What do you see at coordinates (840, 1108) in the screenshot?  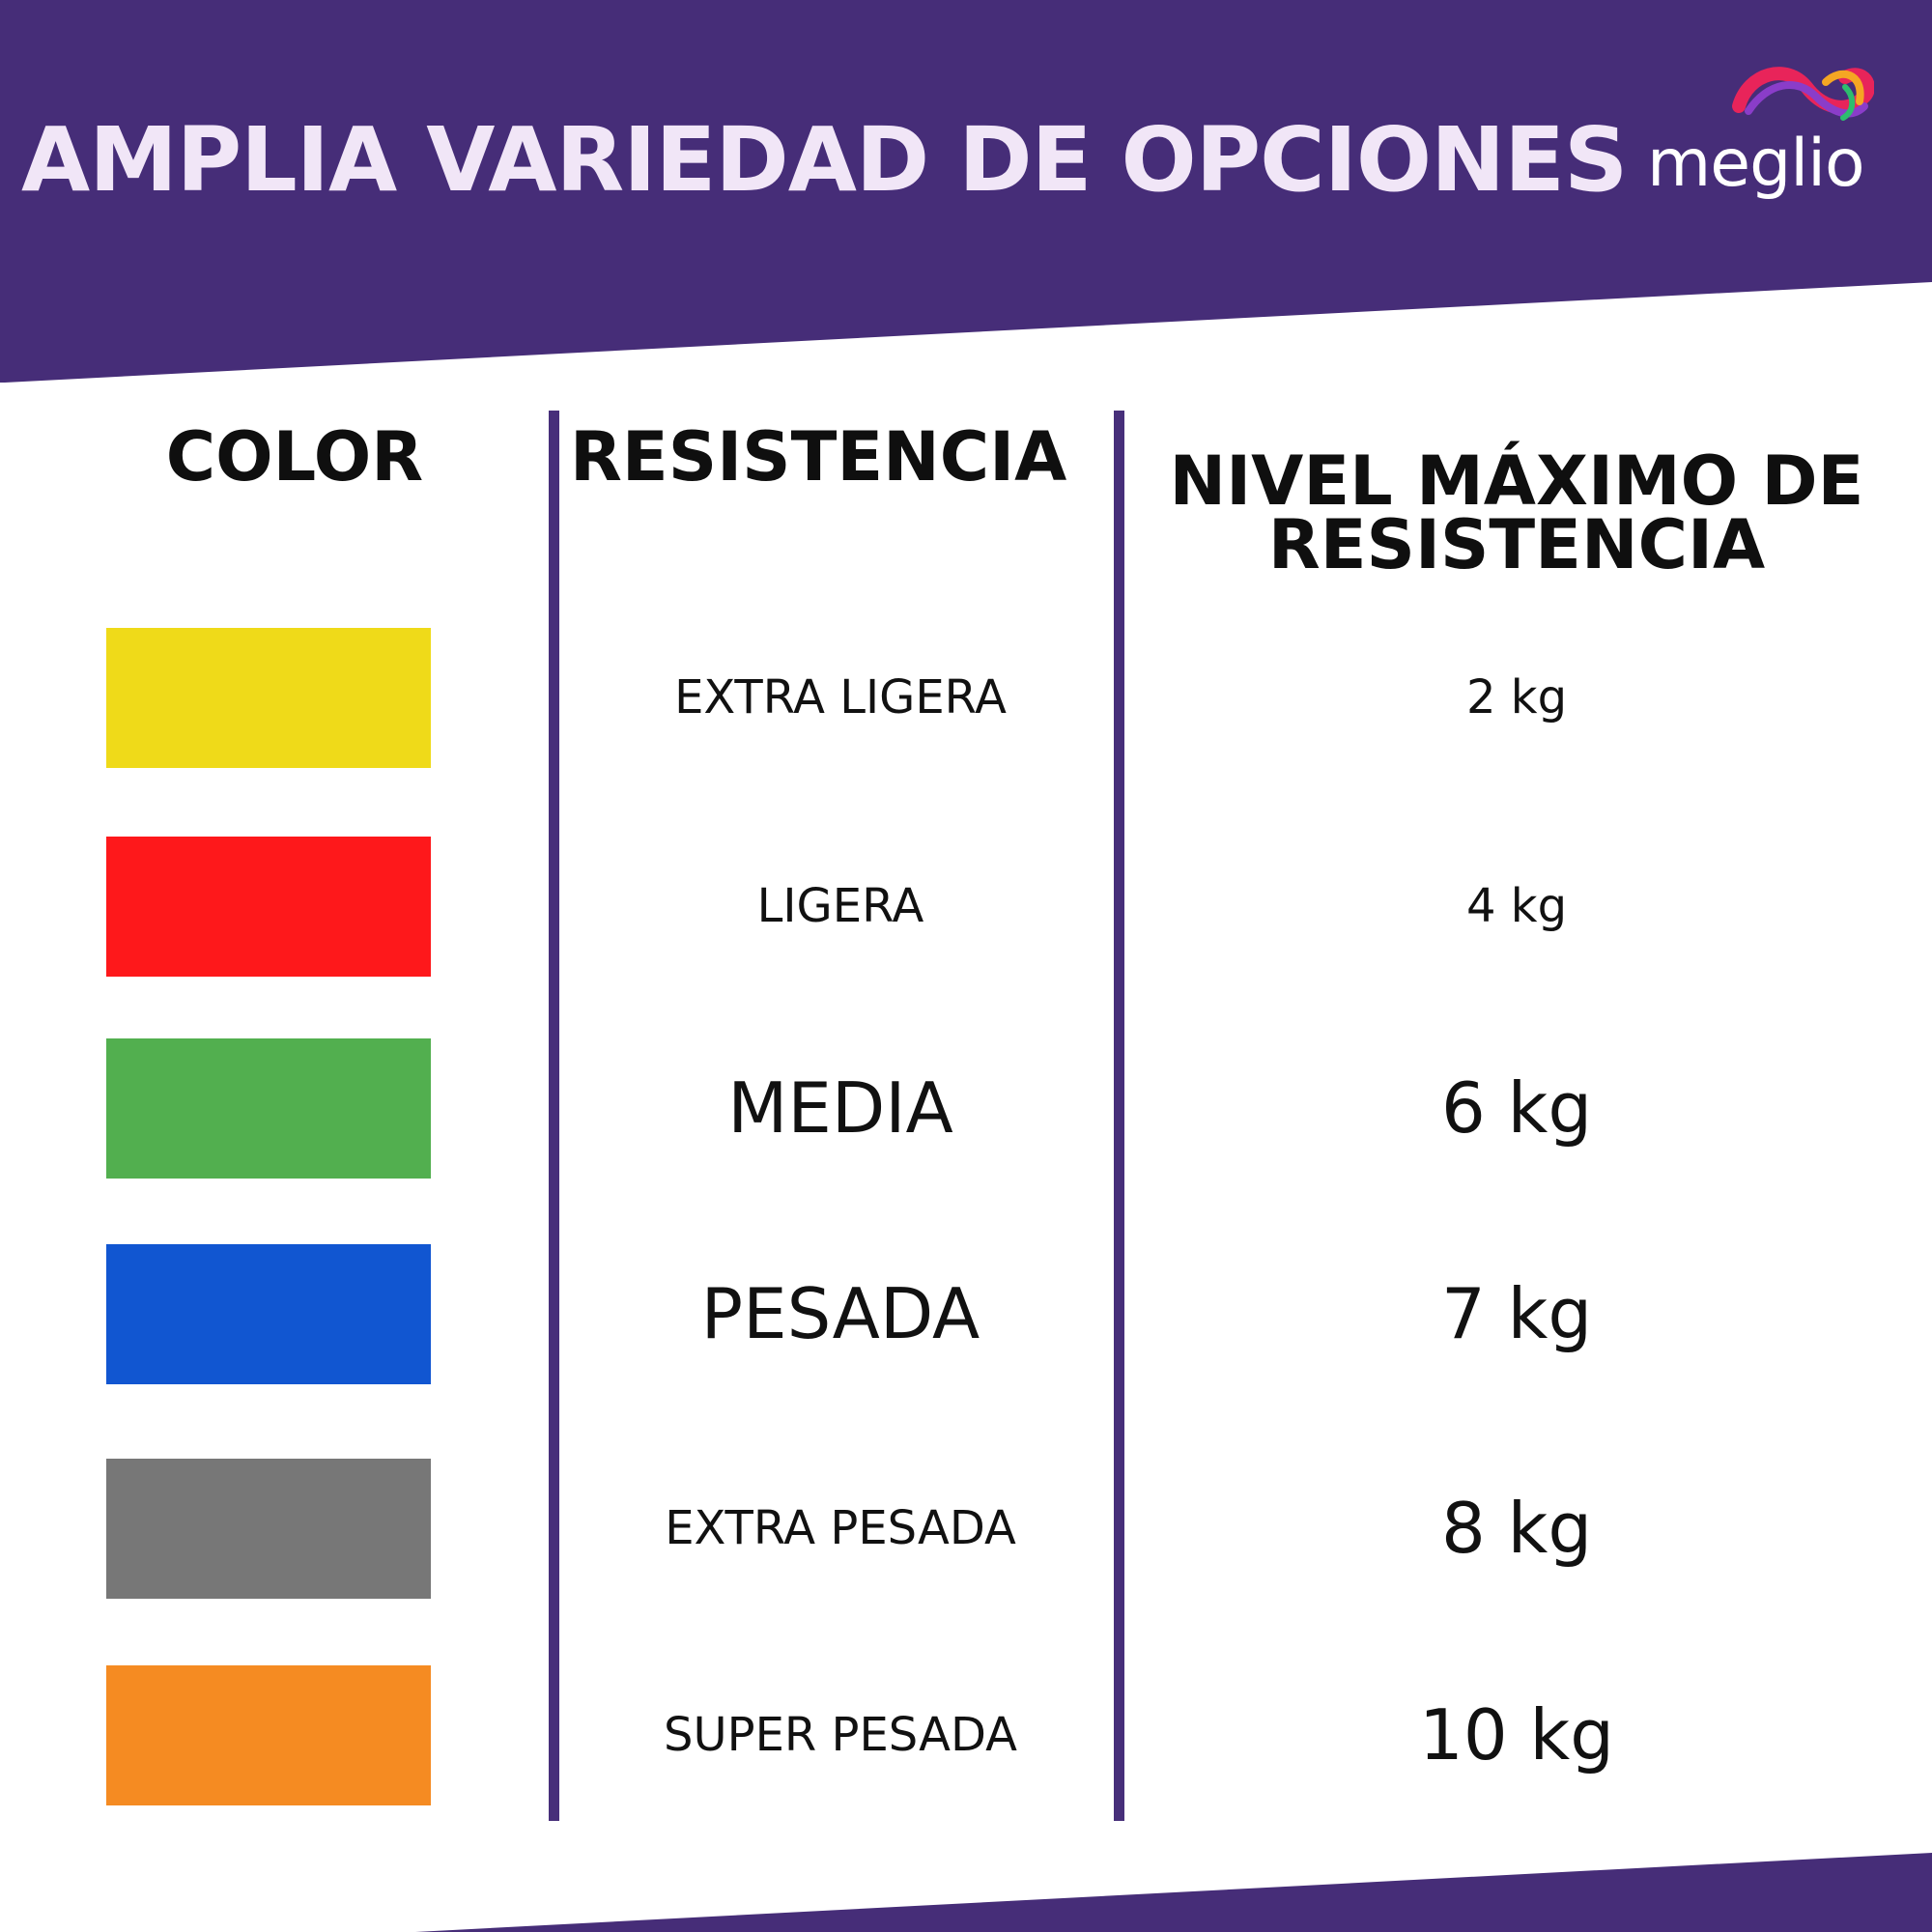 I see `resistance-label: MEDIA` at bounding box center [840, 1108].